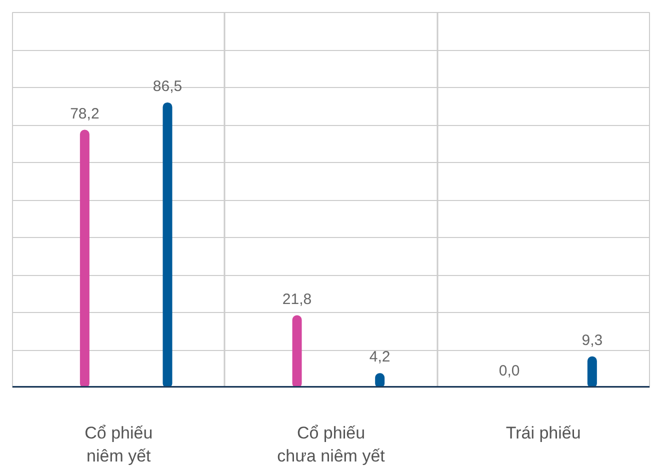  Describe the element at coordinates (379, 357) in the screenshot. I see `data-label: 4,2` at that location.